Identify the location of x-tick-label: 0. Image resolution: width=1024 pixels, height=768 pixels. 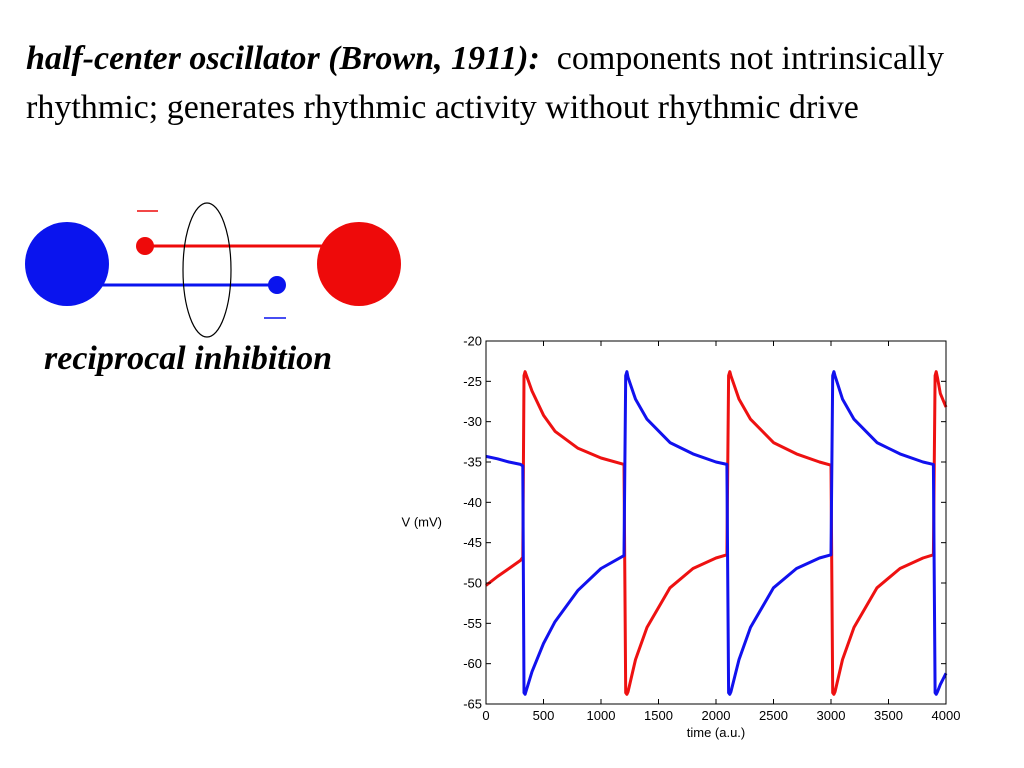
(485, 715).